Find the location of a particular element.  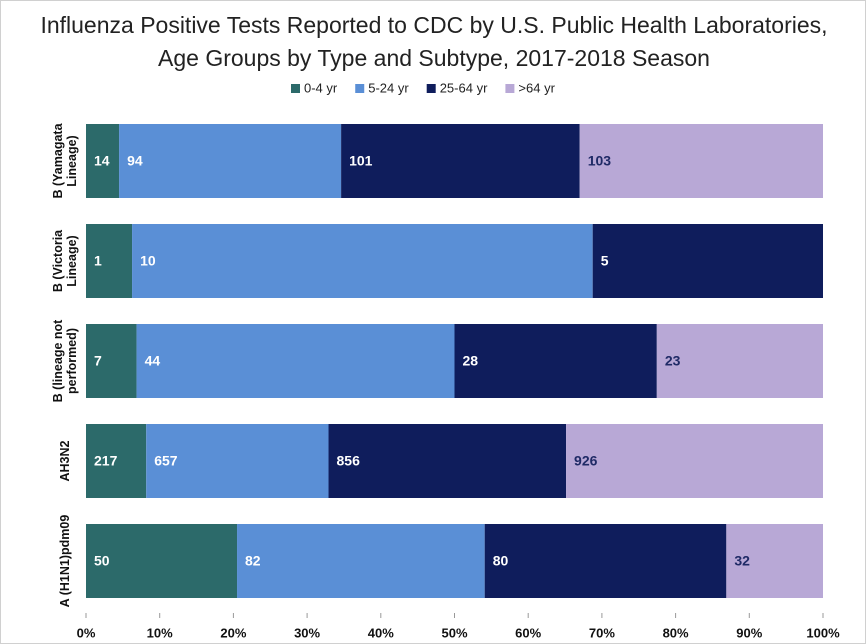

y-tick-label: B (Yamagata Lineage) is located at coordinates (65, 161).